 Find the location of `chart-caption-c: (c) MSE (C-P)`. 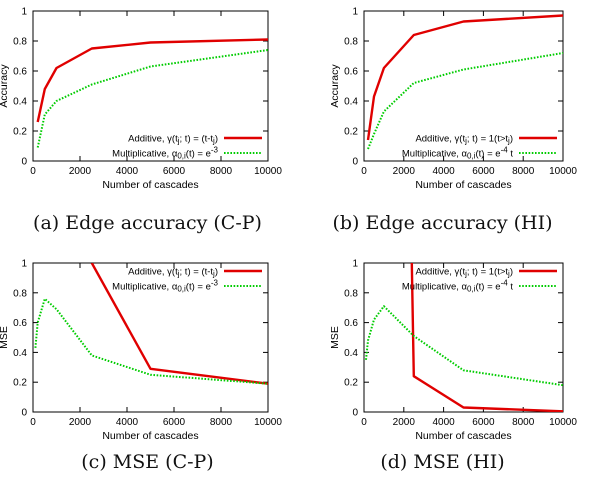

chart-caption-c: (c) MSE (C-P) is located at coordinates (147, 462).